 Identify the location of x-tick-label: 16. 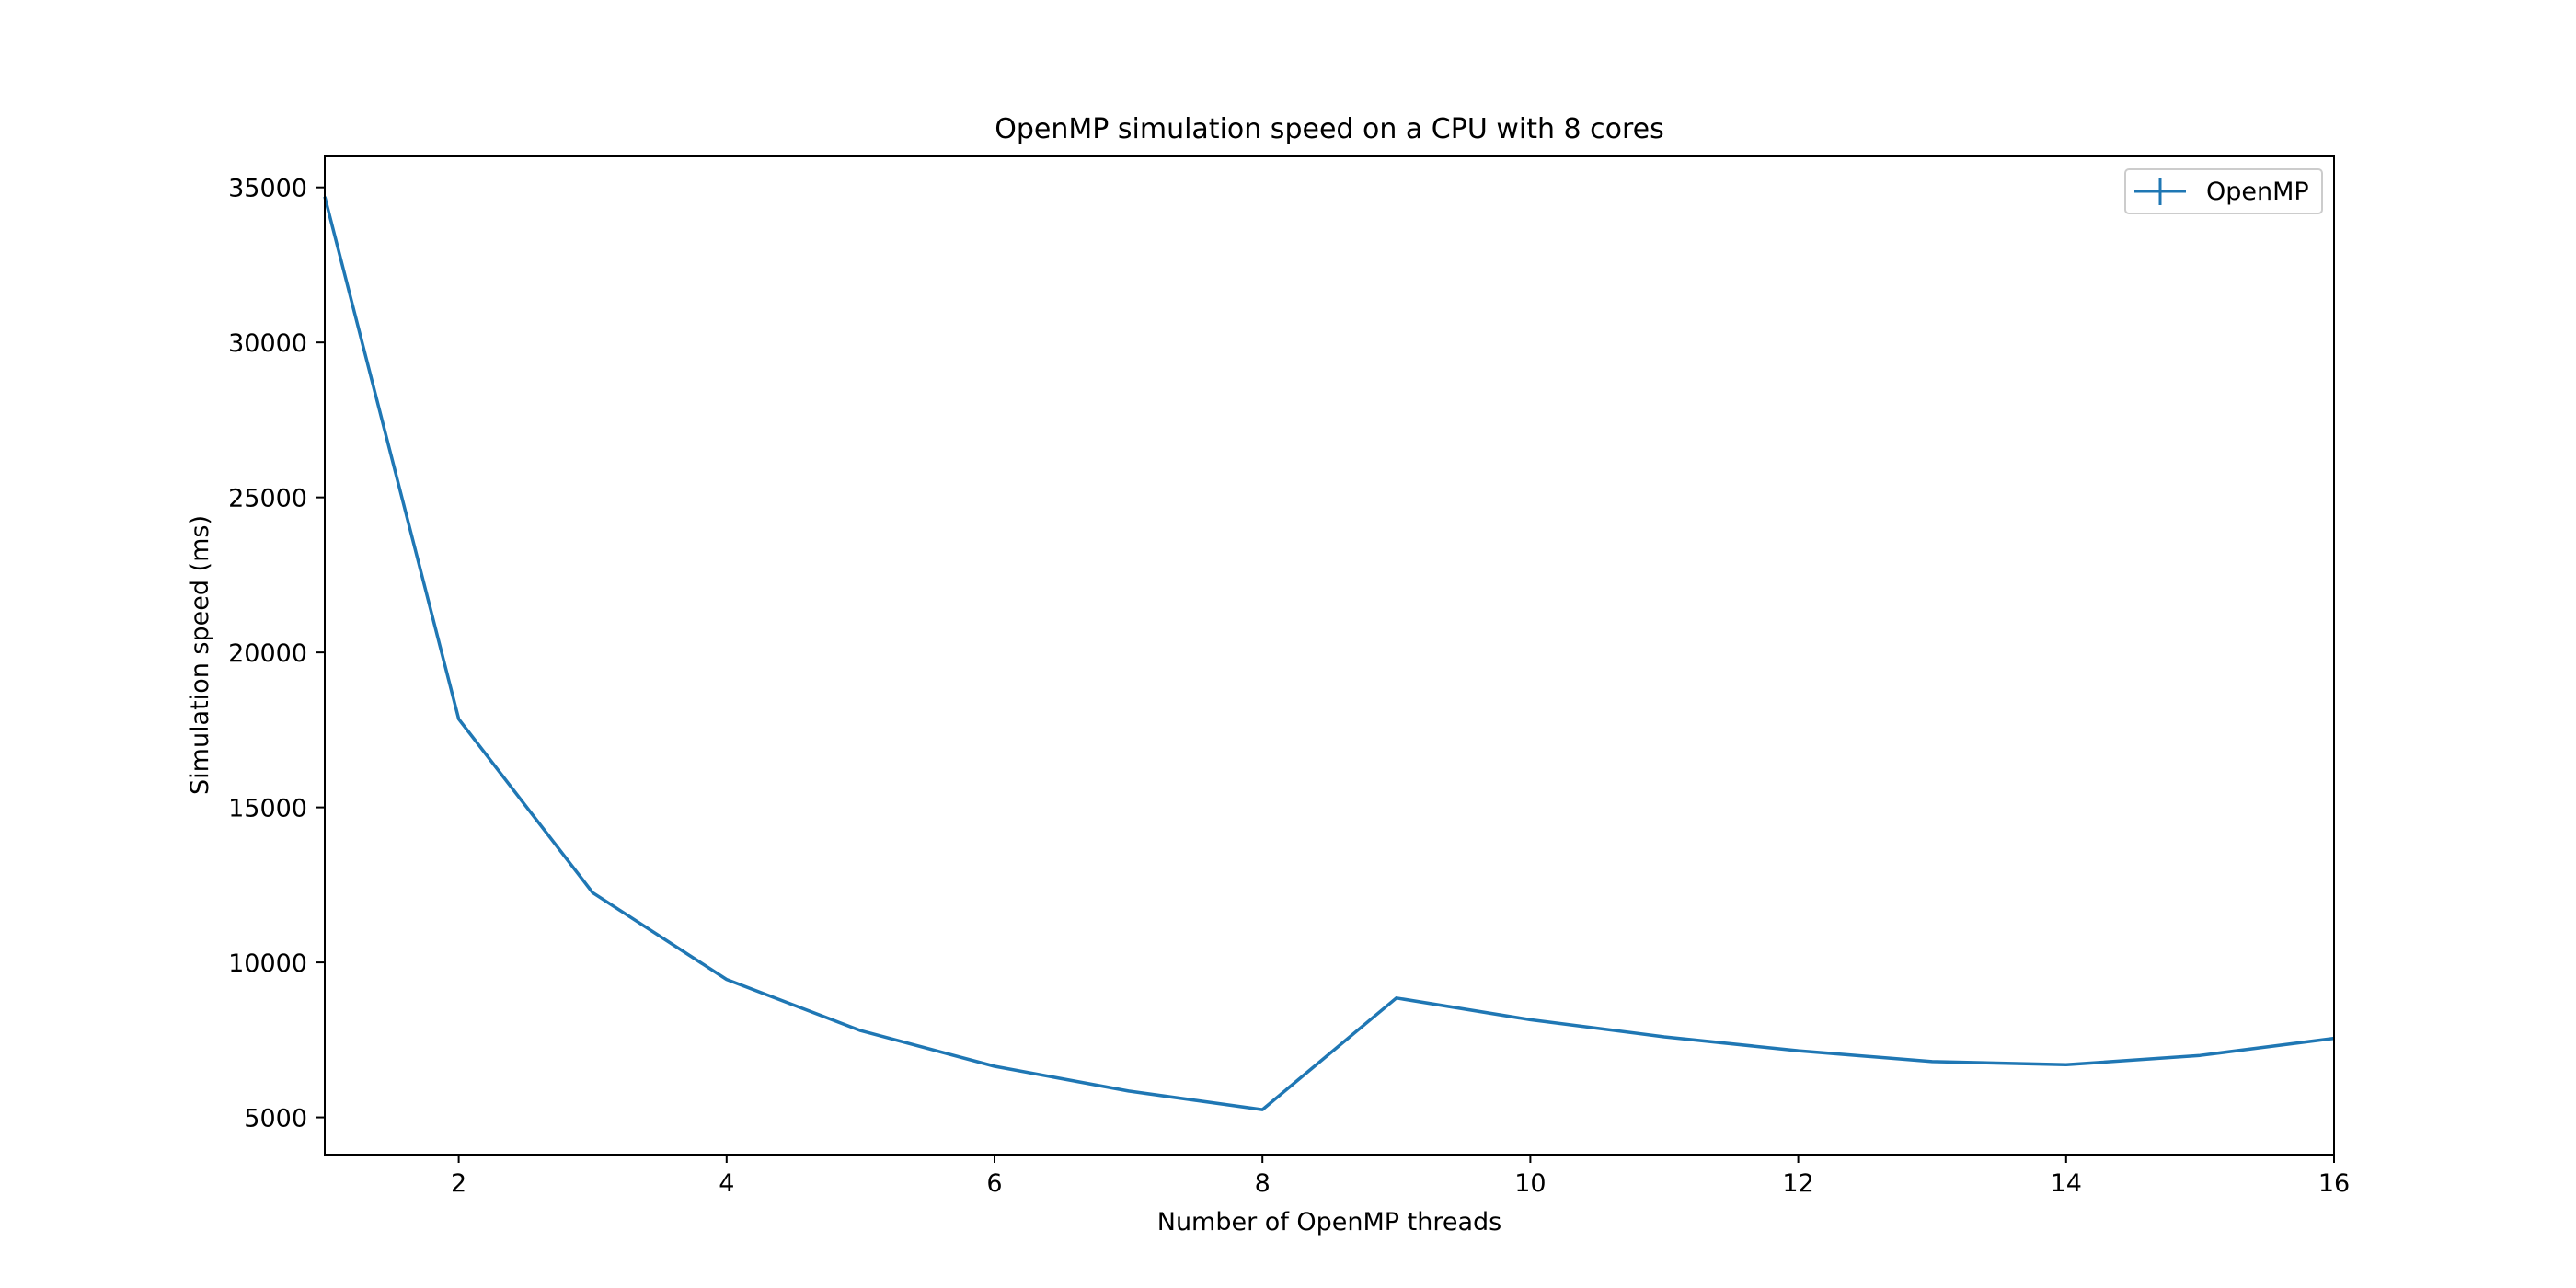
(2334, 1183).